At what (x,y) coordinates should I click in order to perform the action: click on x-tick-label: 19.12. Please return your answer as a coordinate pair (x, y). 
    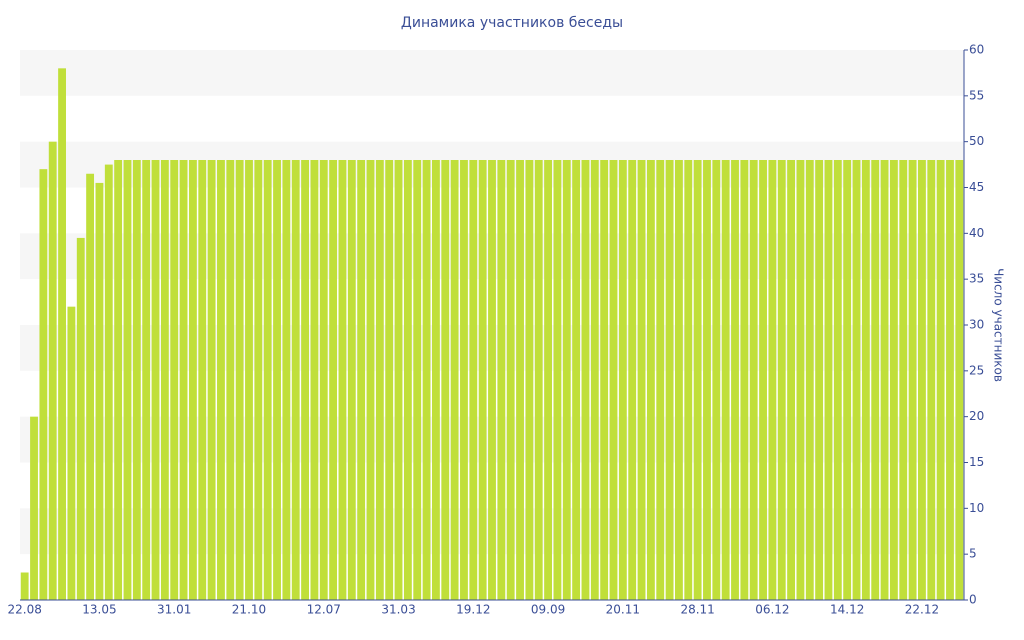
    Looking at the image, I should click on (473, 610).